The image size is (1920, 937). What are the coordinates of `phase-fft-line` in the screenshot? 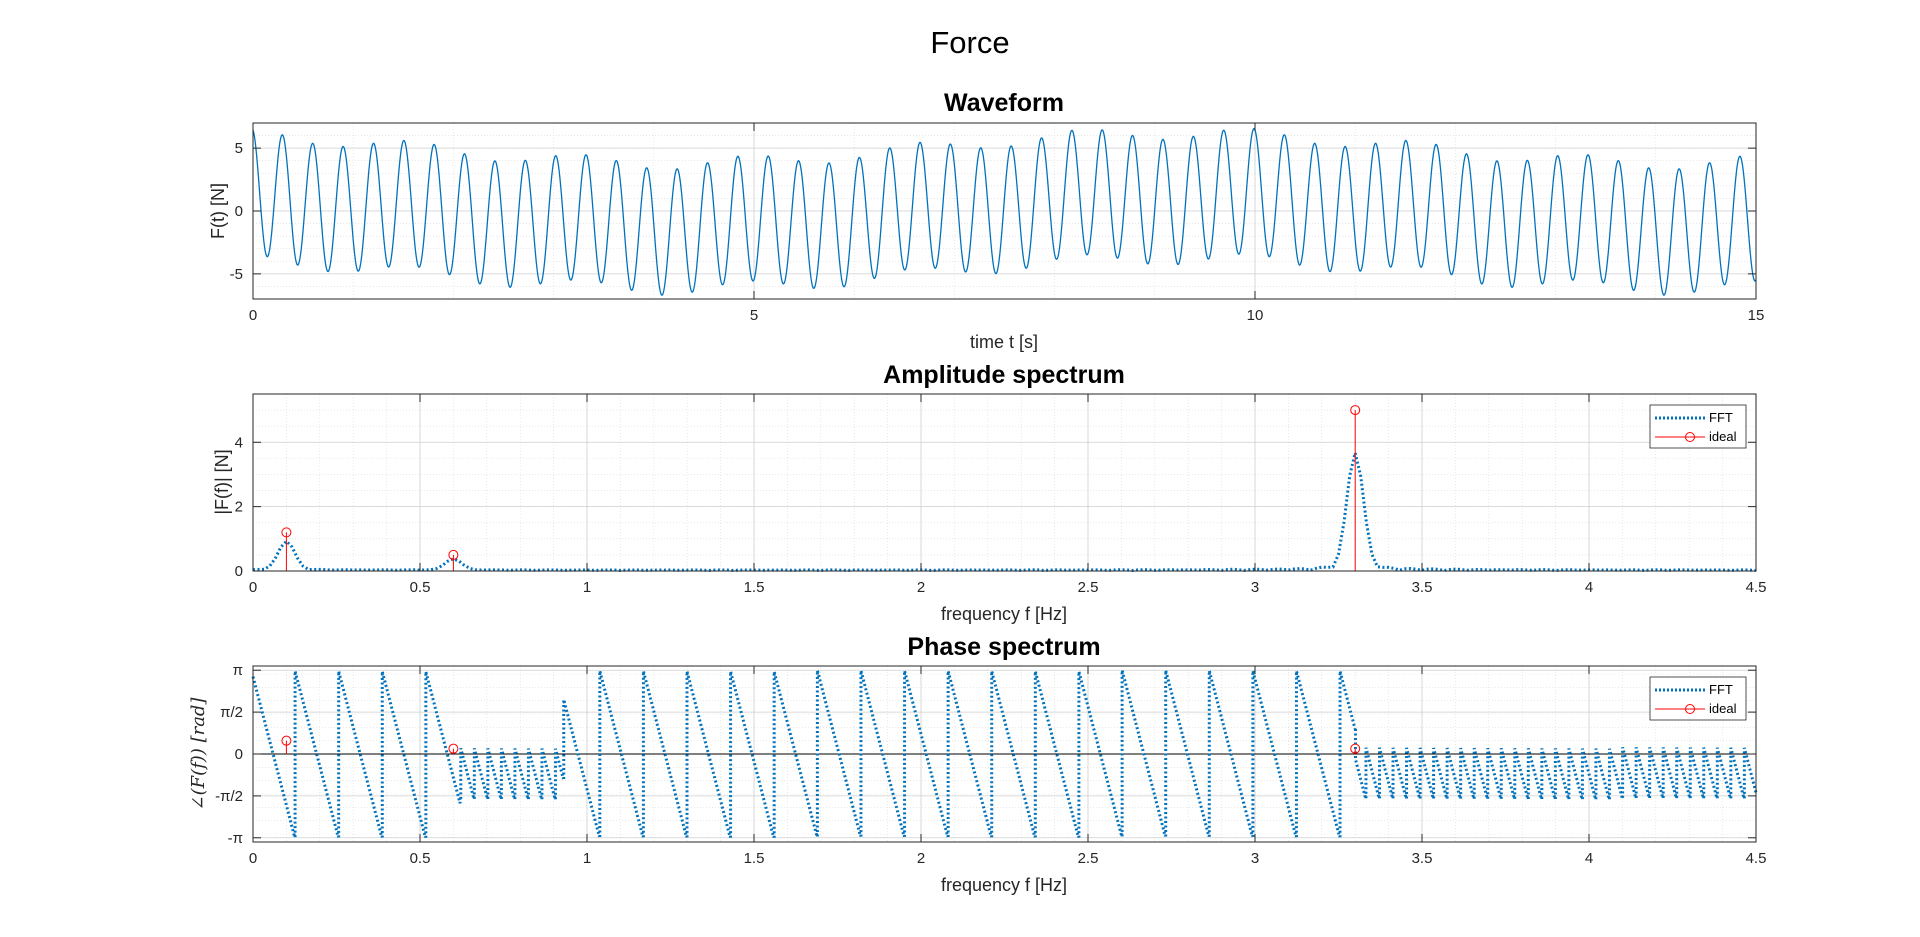 It's located at (1004, 754).